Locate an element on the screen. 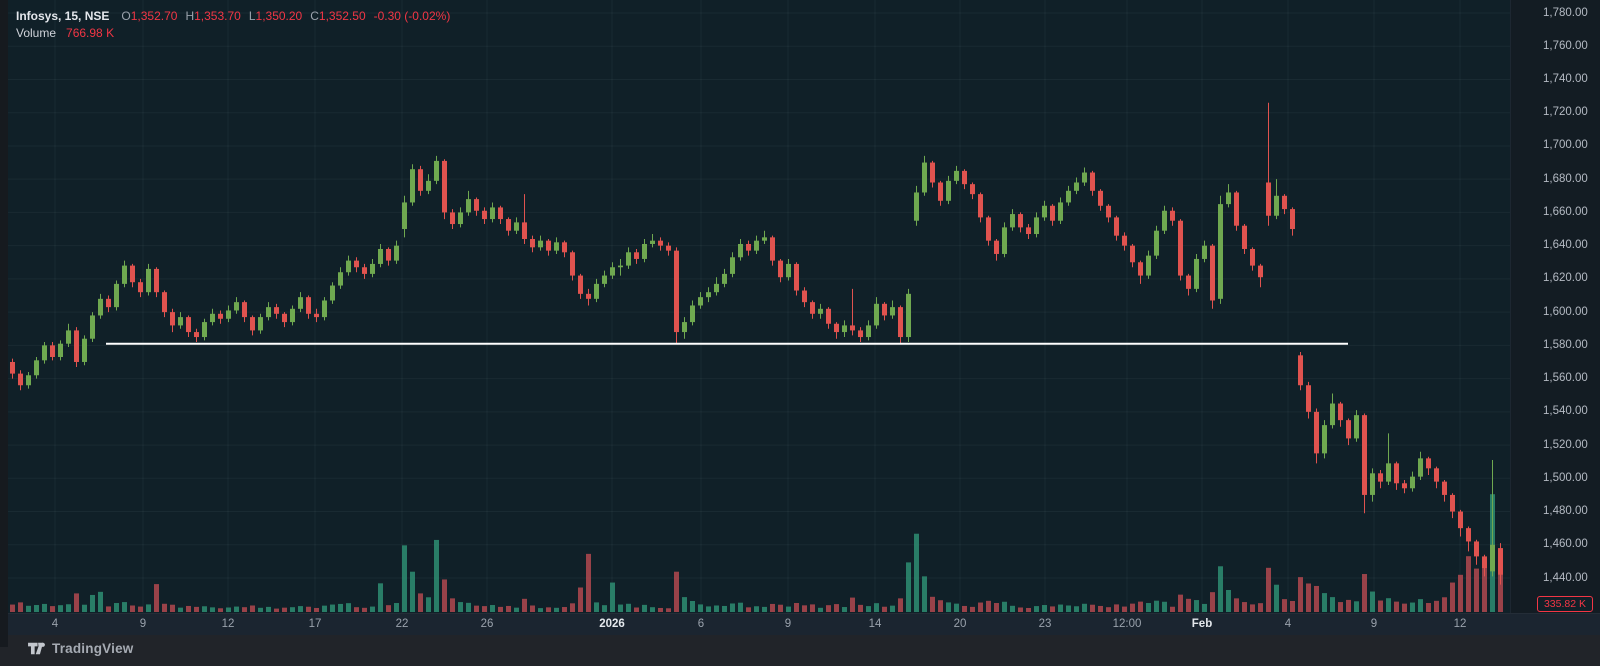  tradingview-logo: TradingView is located at coordinates (80, 648).